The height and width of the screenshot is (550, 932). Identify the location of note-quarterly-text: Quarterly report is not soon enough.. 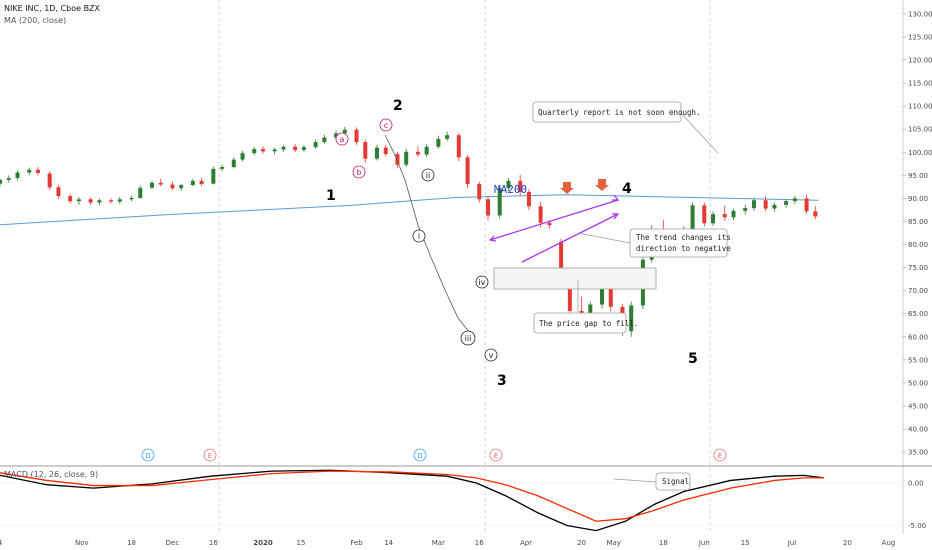
(619, 112).